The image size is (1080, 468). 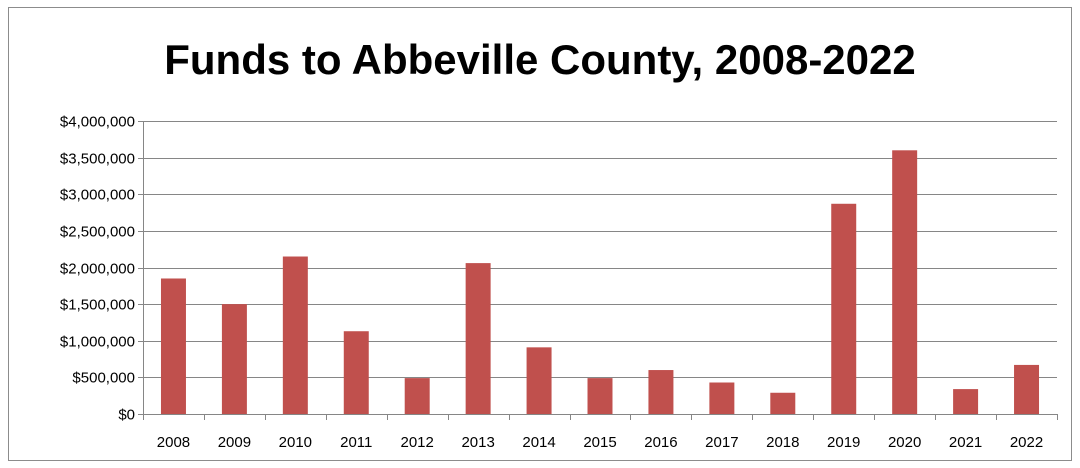 I want to click on chart-title: Funds to Abbeville County, 2008-2022, so click(x=540, y=59).